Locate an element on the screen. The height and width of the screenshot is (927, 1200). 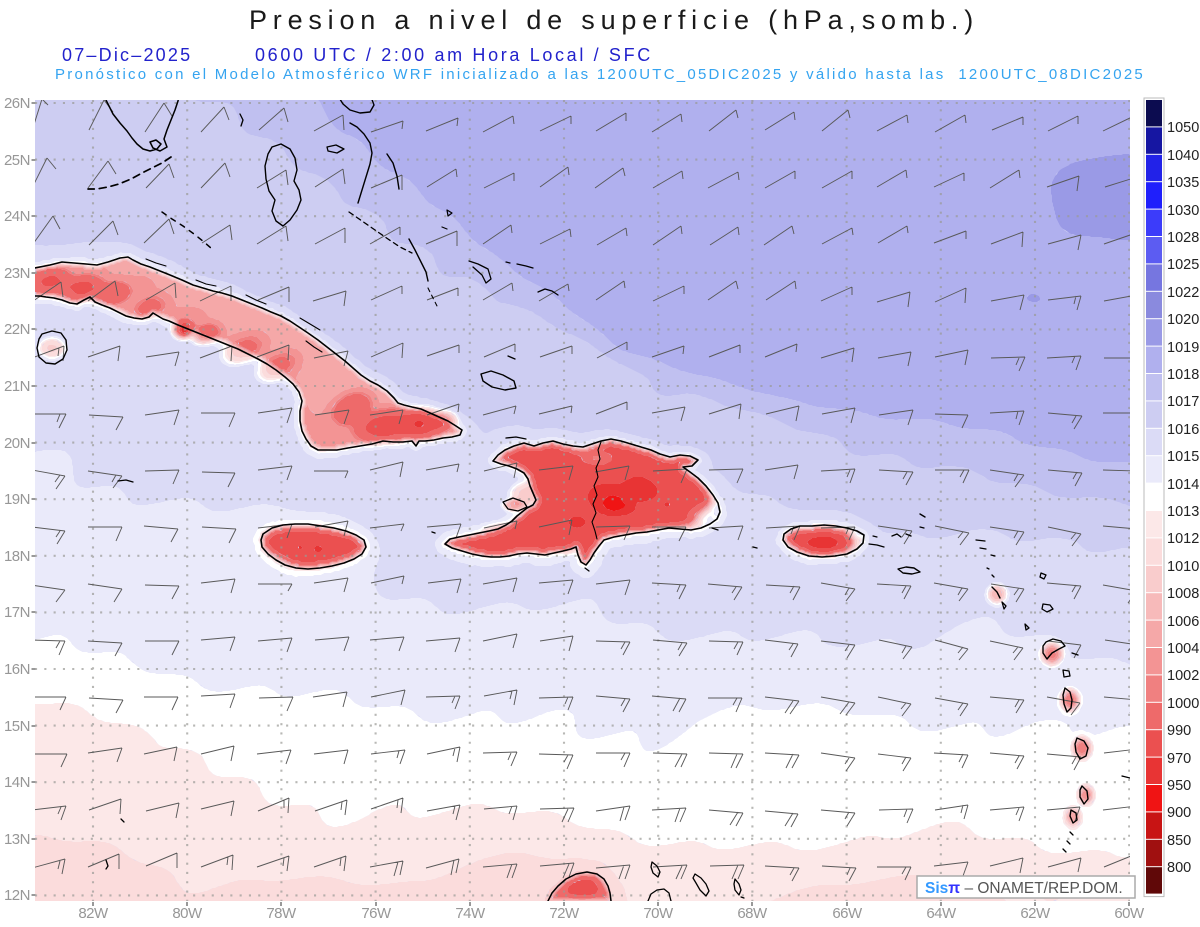
svg-text: 1015 is located at coordinates (1183, 457).